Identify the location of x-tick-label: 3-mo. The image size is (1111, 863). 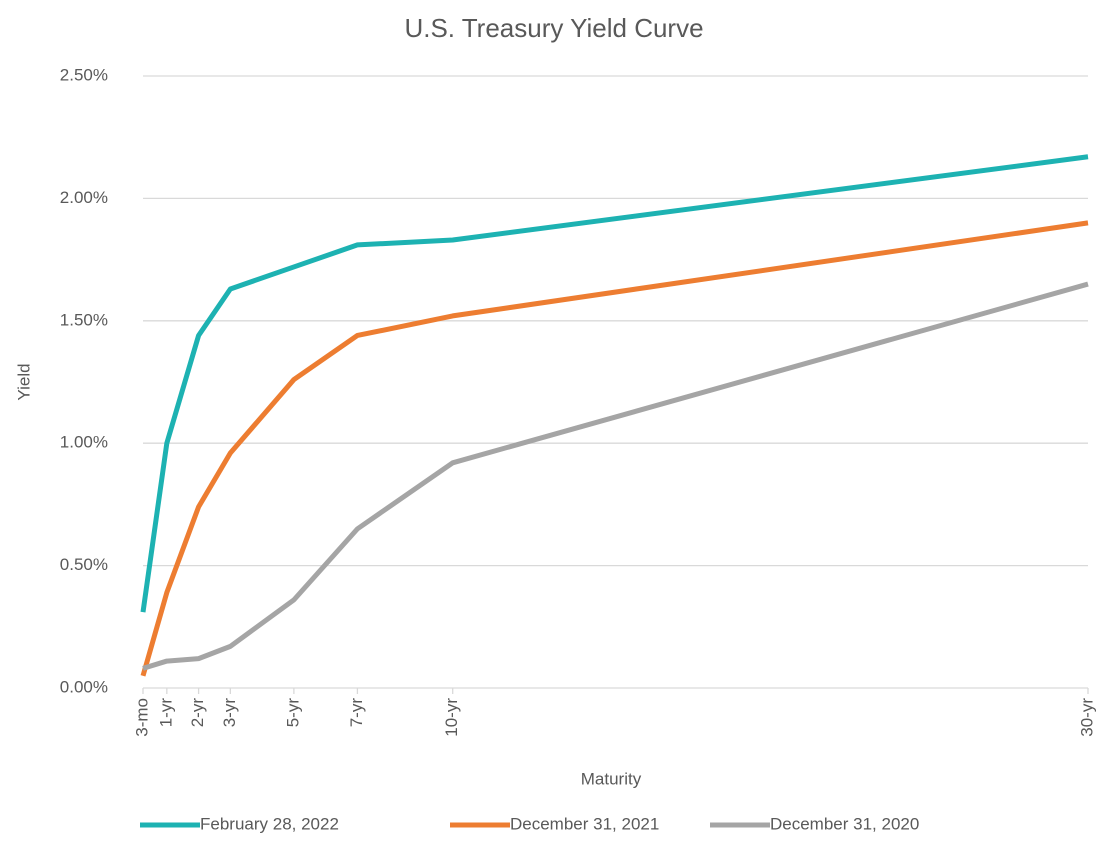
(141, 717).